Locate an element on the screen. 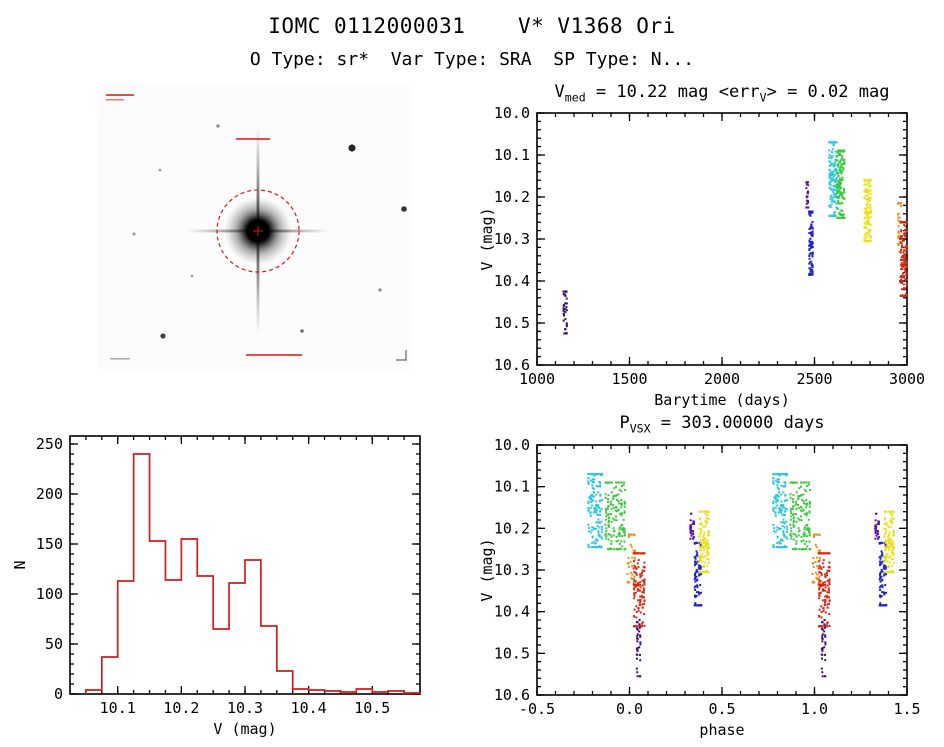 Image resolution: width=944 pixels, height=747 pixels. x-tick-label: 1000 is located at coordinates (537, 379).